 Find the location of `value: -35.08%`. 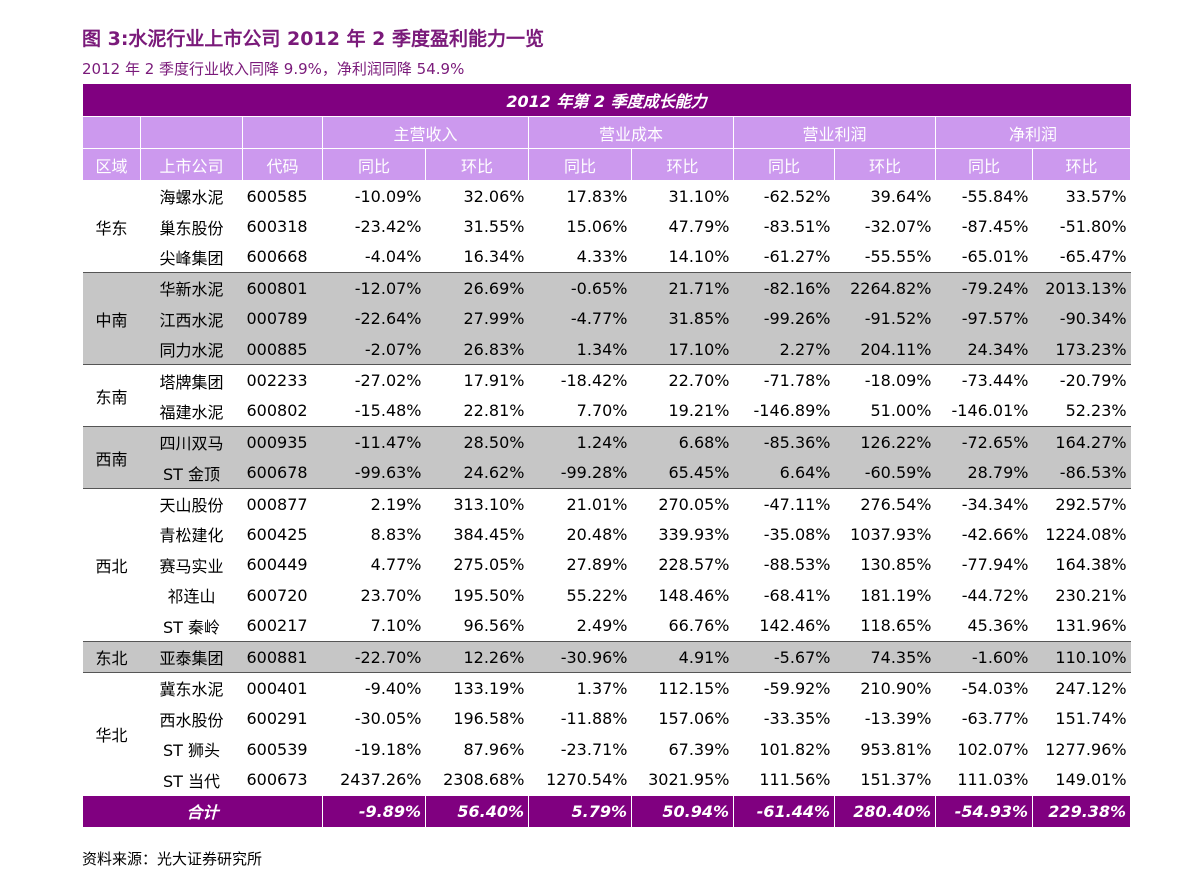

value: -35.08% is located at coordinates (797, 534).